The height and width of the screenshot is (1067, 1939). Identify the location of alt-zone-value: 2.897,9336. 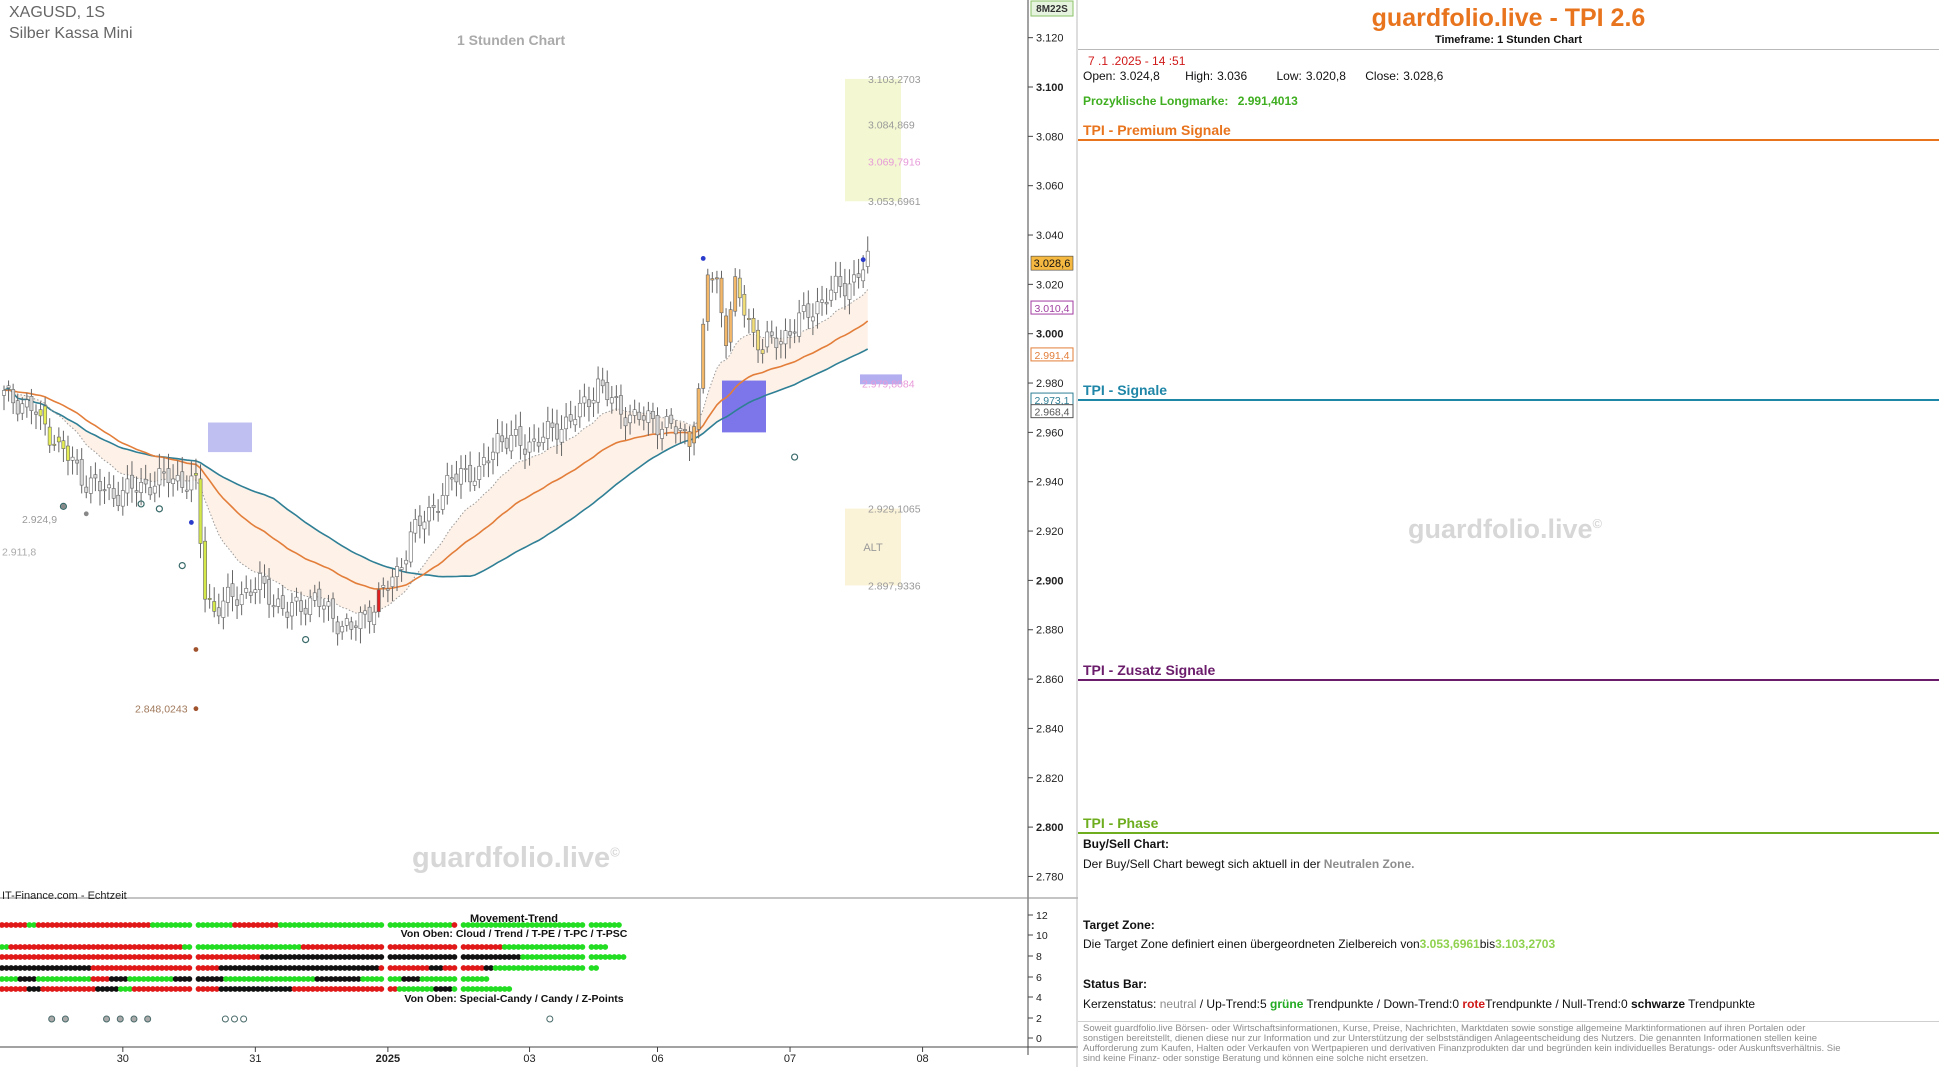
(894, 586).